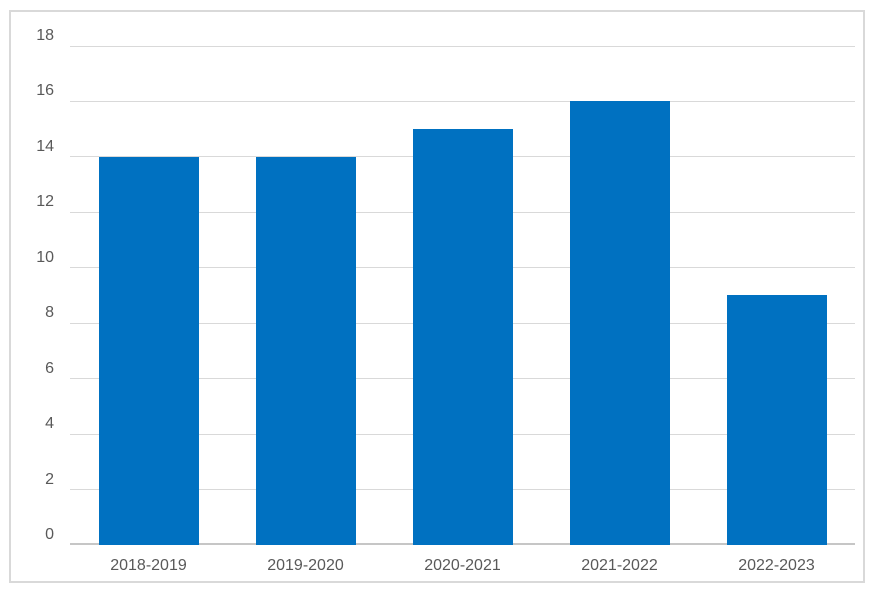 This screenshot has height=598, width=872. Describe the element at coordinates (462, 565) in the screenshot. I see `x-axis-category-label: 2020-2021` at that location.